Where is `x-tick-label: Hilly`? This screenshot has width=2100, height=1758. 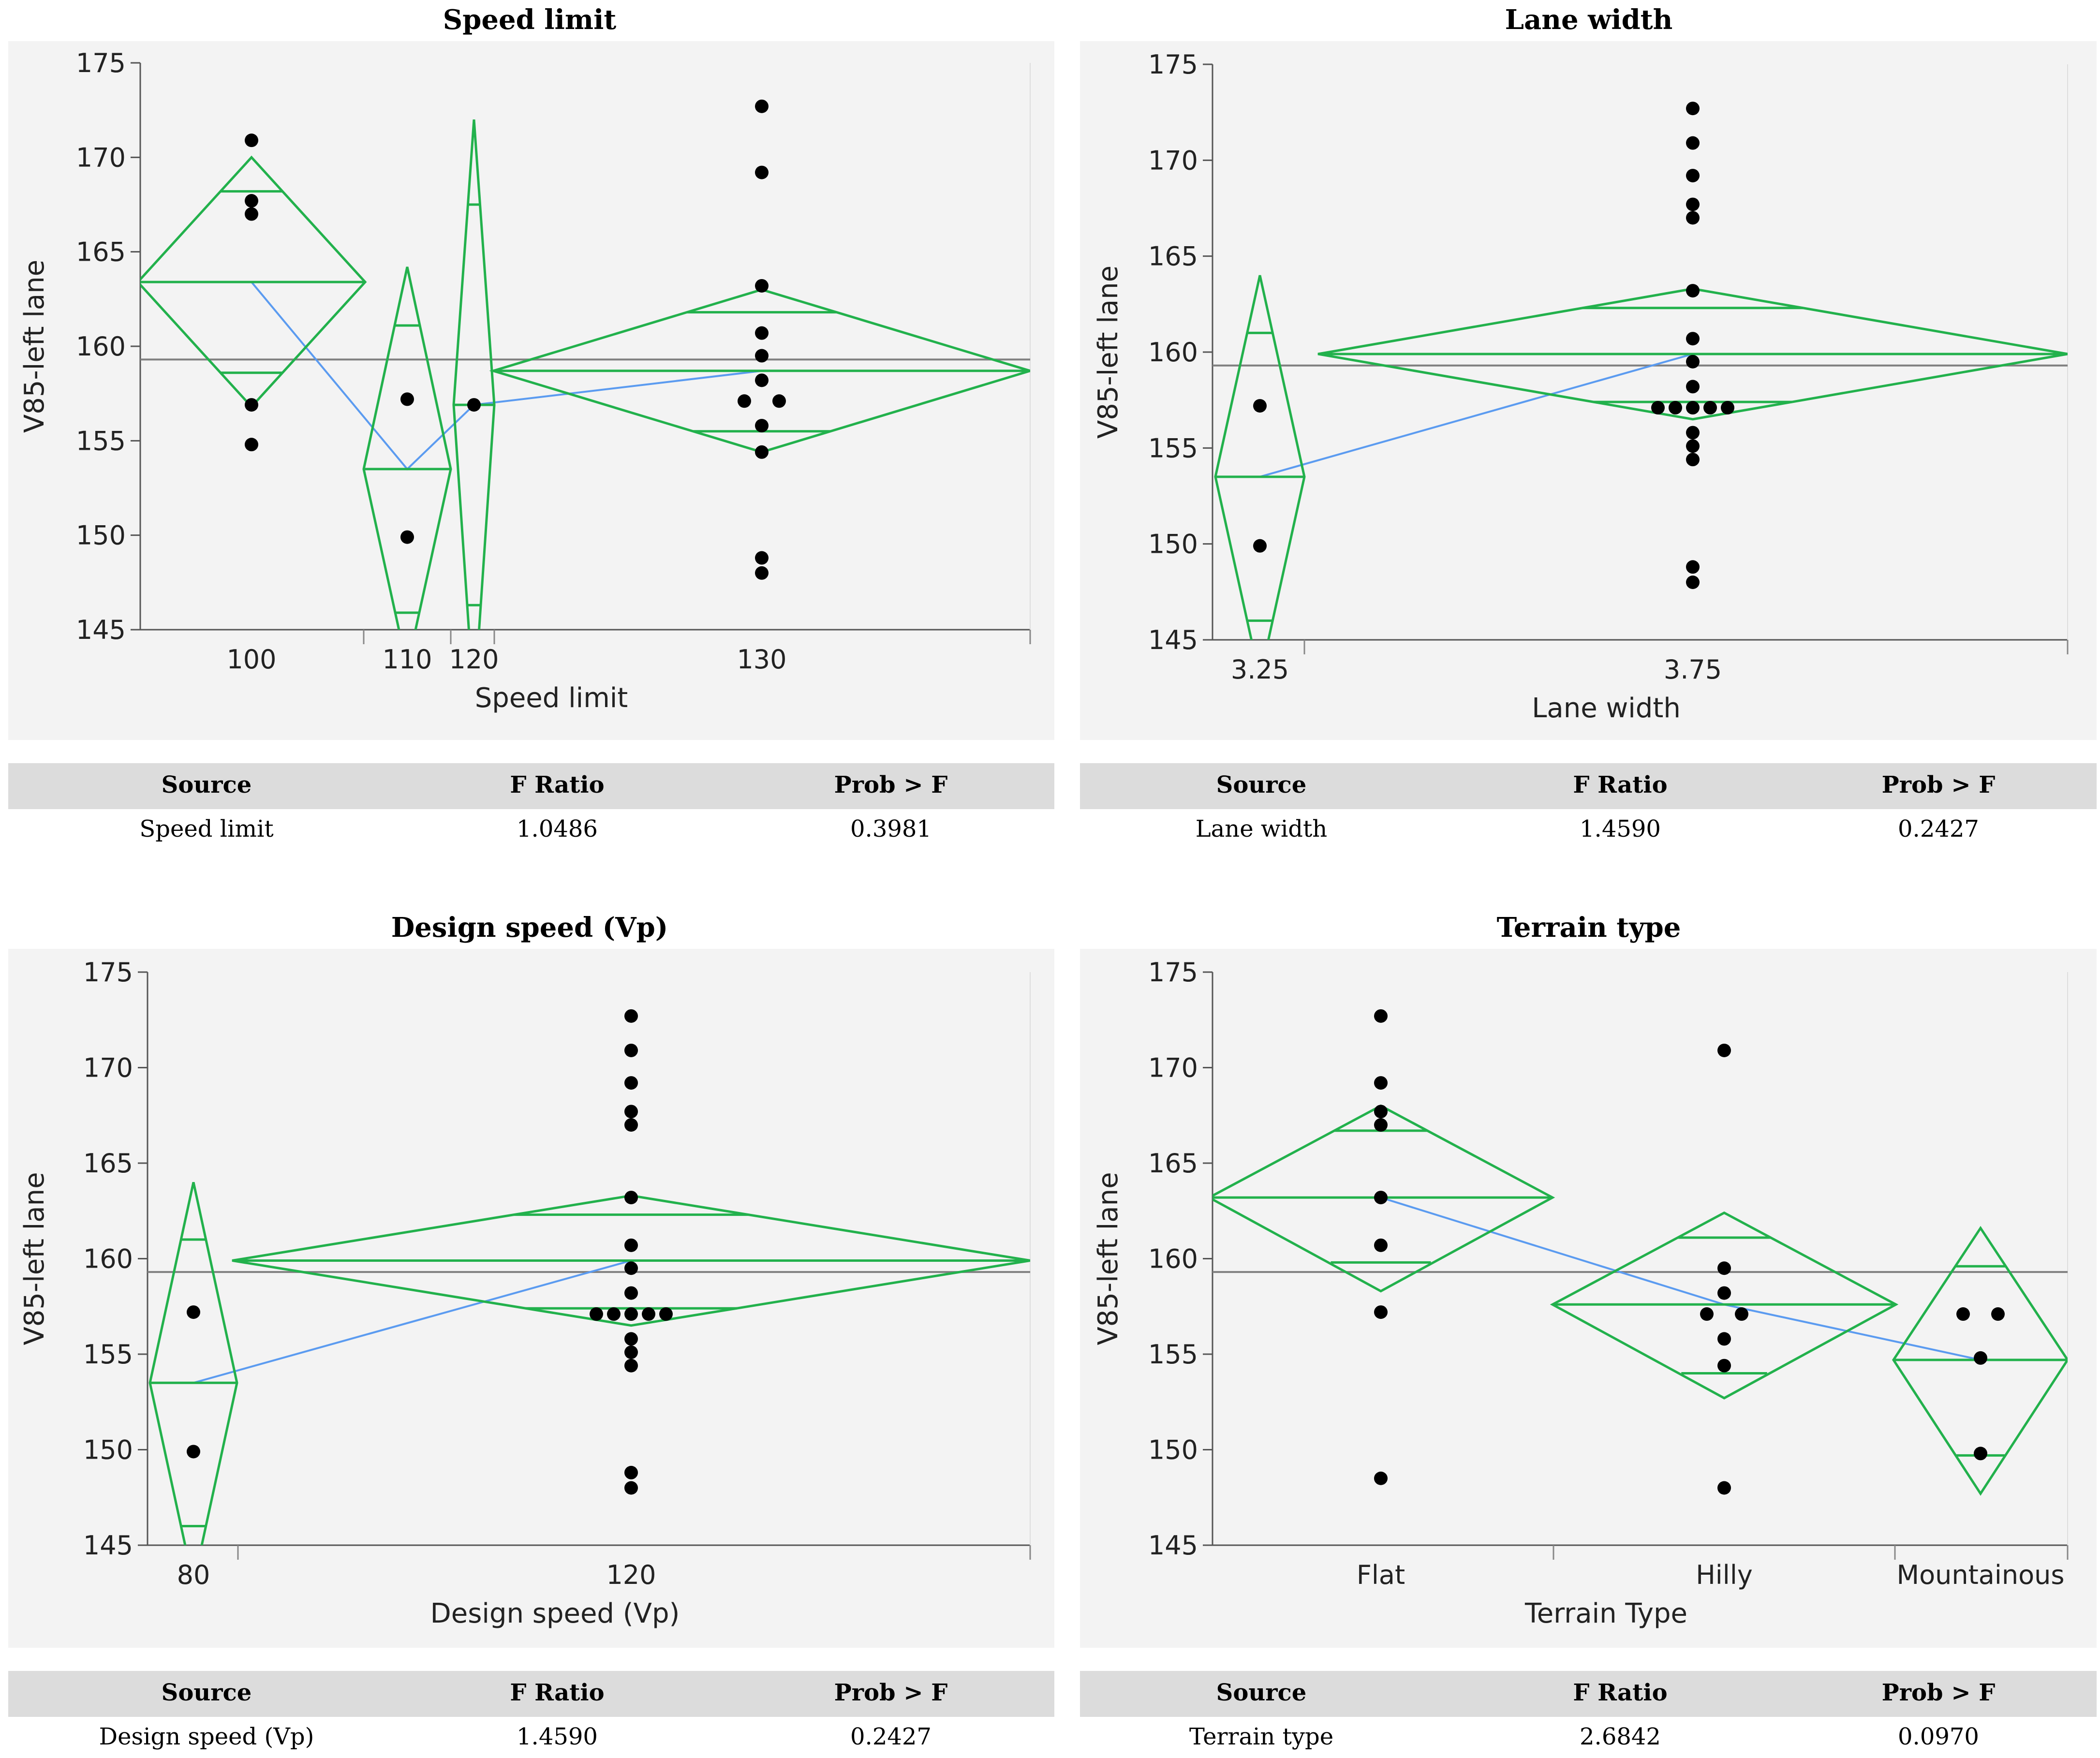 x-tick-label: Hilly is located at coordinates (1724, 1575).